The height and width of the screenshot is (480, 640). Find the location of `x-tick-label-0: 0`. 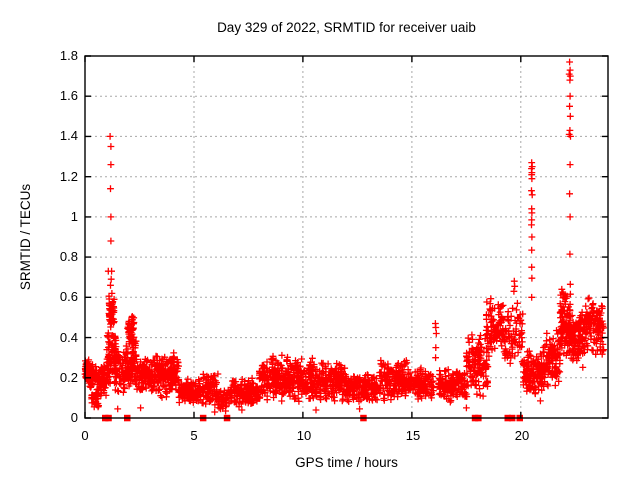

x-tick-label-0: 0 is located at coordinates (85, 435).